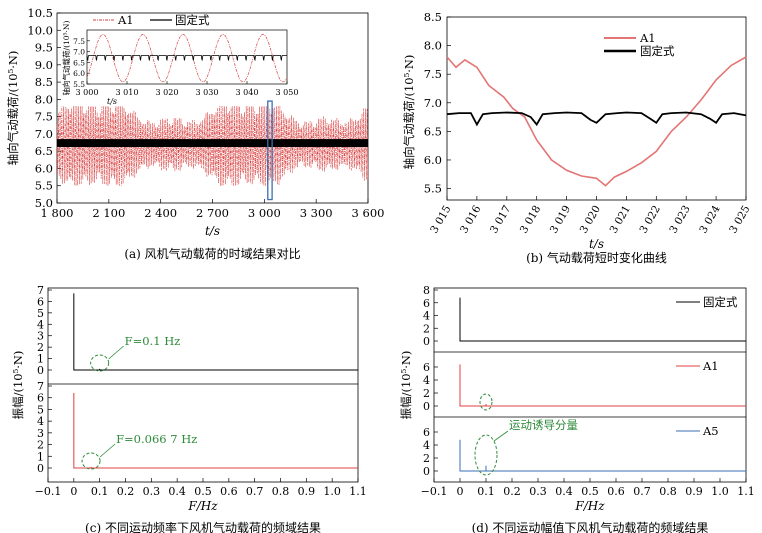  Describe the element at coordinates (426, 380) in the screenshot. I see `chart-d-ytick-label: 4` at that location.